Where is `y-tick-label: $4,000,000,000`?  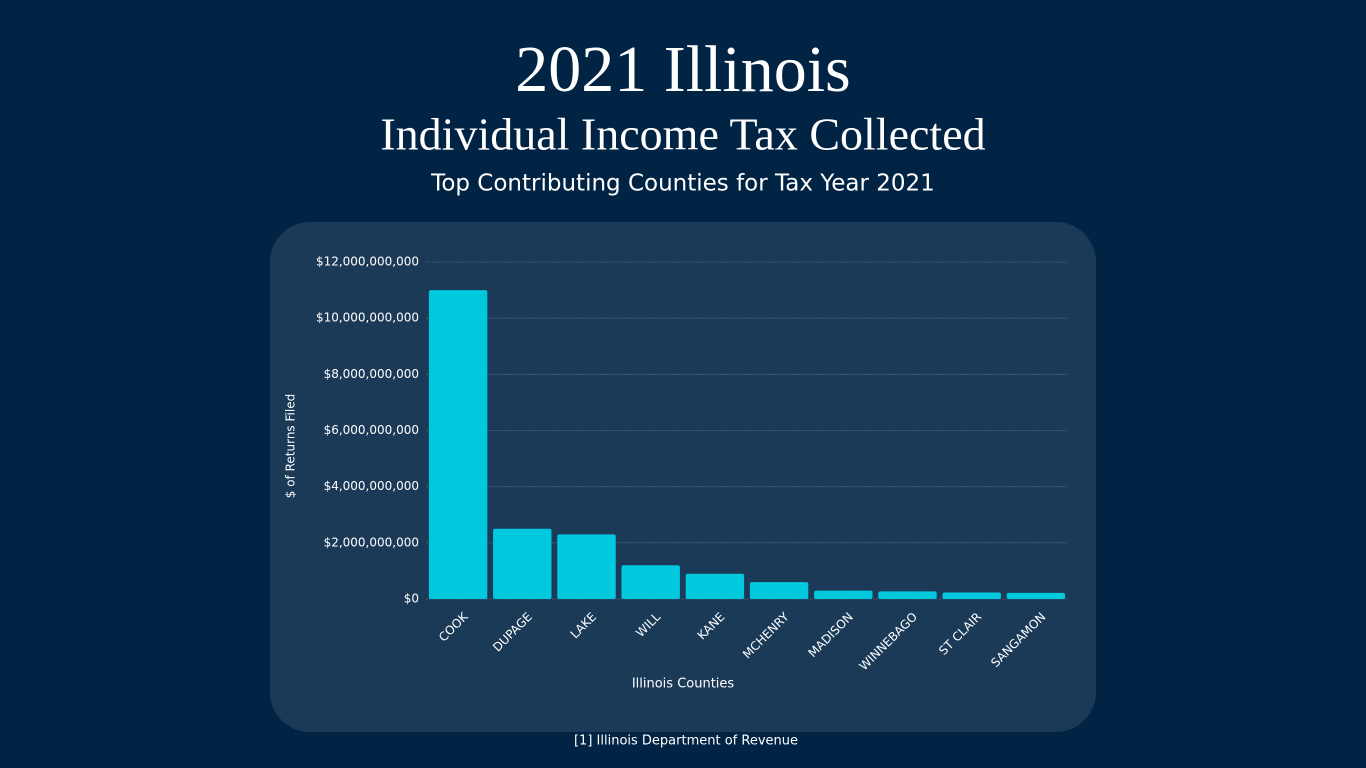
y-tick-label: $4,000,000,000 is located at coordinates (371, 486).